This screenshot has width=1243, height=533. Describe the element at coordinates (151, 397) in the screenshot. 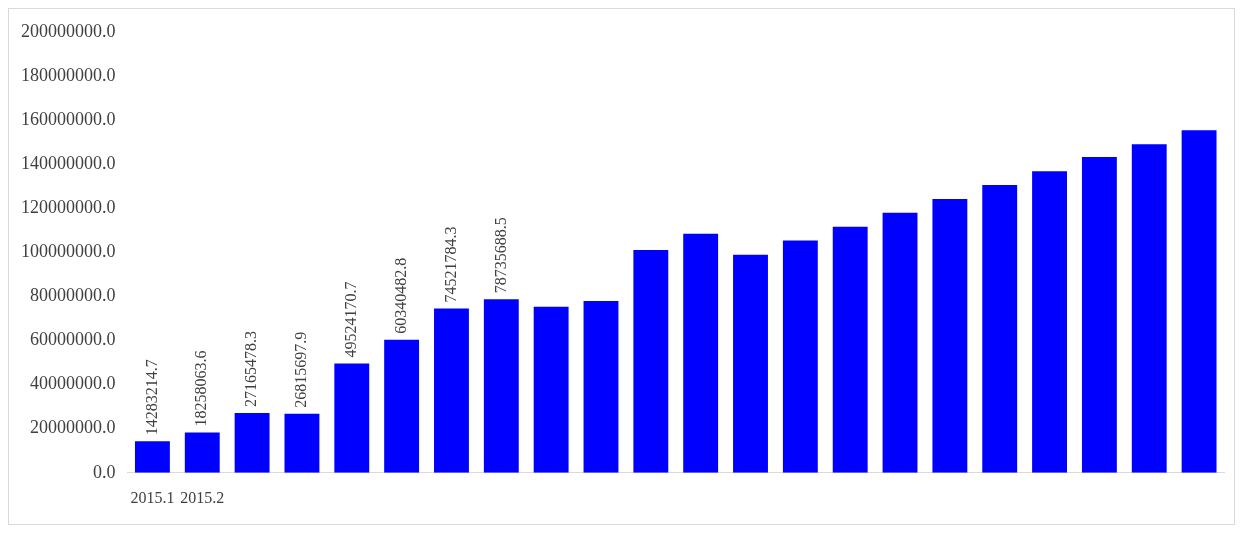

I see `data-label: 14283214.7` at that location.